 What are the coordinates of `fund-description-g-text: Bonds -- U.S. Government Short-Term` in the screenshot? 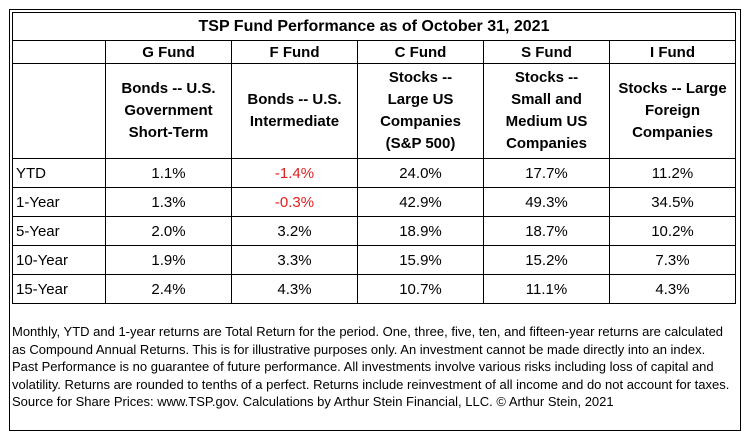 It's located at (168, 110).